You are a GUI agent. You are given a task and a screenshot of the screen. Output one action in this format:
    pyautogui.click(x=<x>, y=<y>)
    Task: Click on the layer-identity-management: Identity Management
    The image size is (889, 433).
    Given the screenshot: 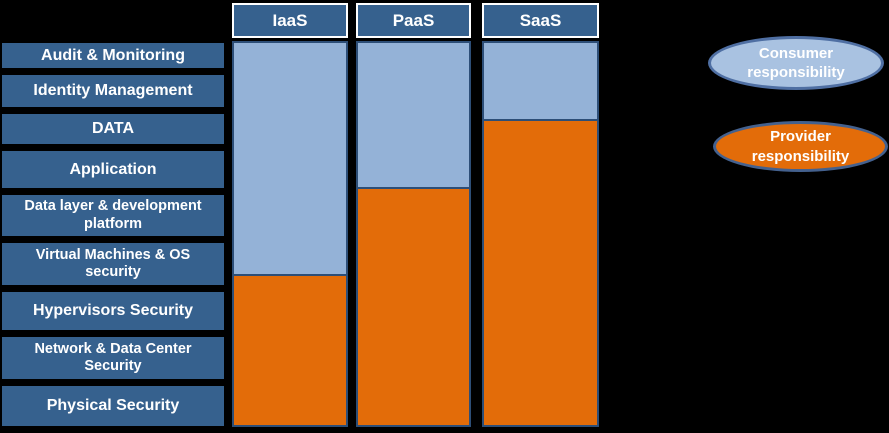 What is the action you would take?
    pyautogui.click(x=113, y=91)
    